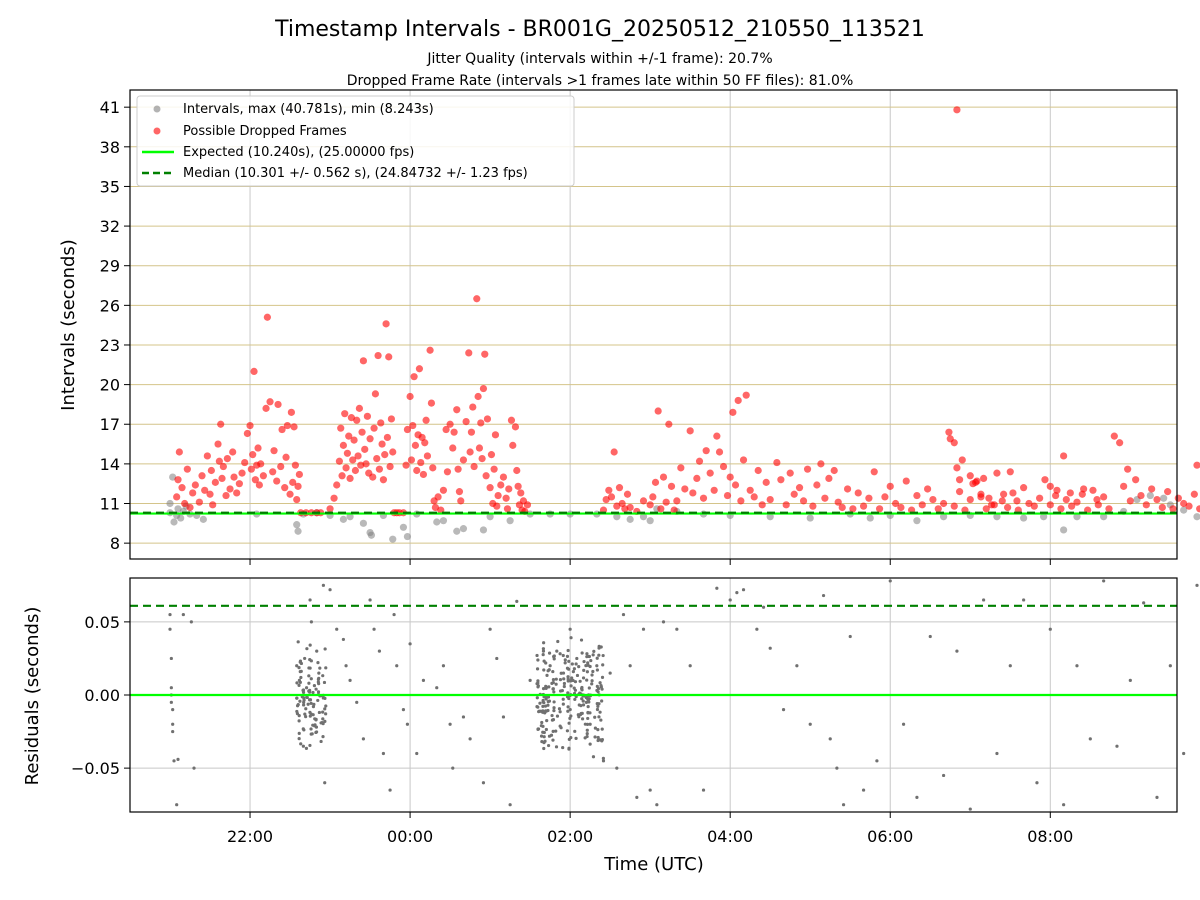  I want to click on x-tick-label: 04:00, so click(730, 836).